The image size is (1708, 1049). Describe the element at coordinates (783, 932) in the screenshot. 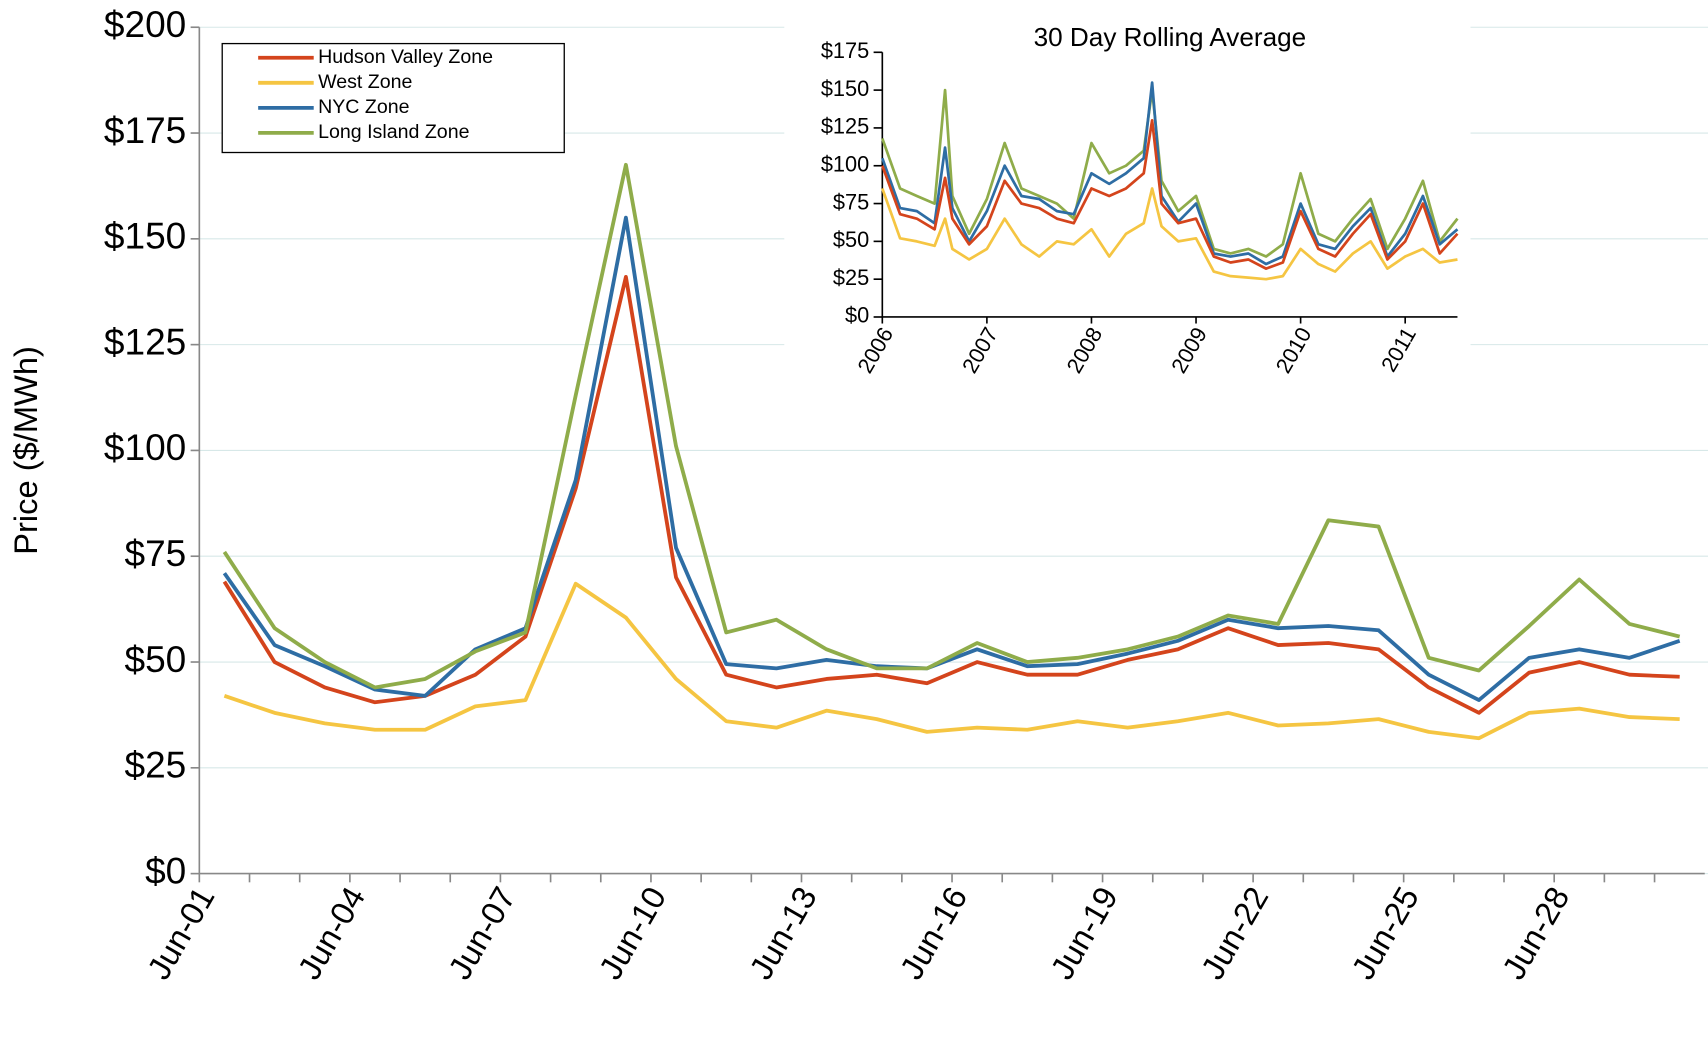

I see `x-tick-label: Jun-13` at that location.